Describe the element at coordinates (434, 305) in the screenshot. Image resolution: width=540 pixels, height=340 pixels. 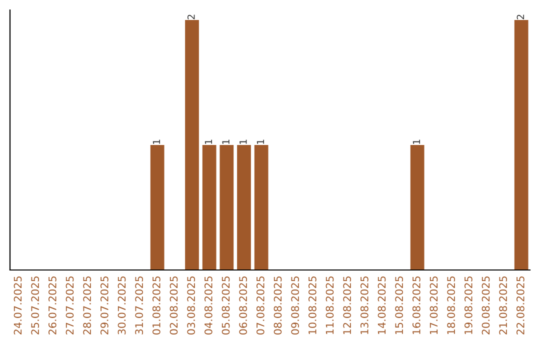
I see `x-tick-label: 17.08.2025` at that location.